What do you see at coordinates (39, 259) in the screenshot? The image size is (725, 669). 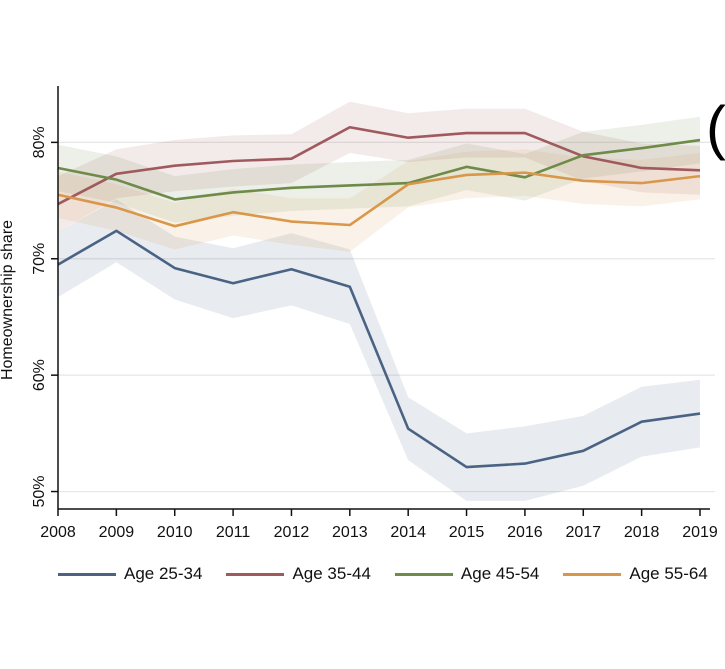 I see `y-tick-label: 70%` at bounding box center [39, 259].